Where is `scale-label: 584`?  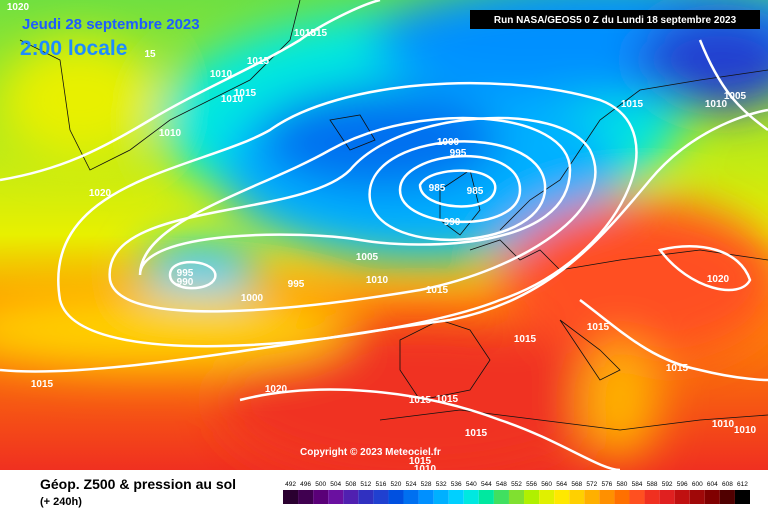
scale-label: 584 is located at coordinates (637, 484).